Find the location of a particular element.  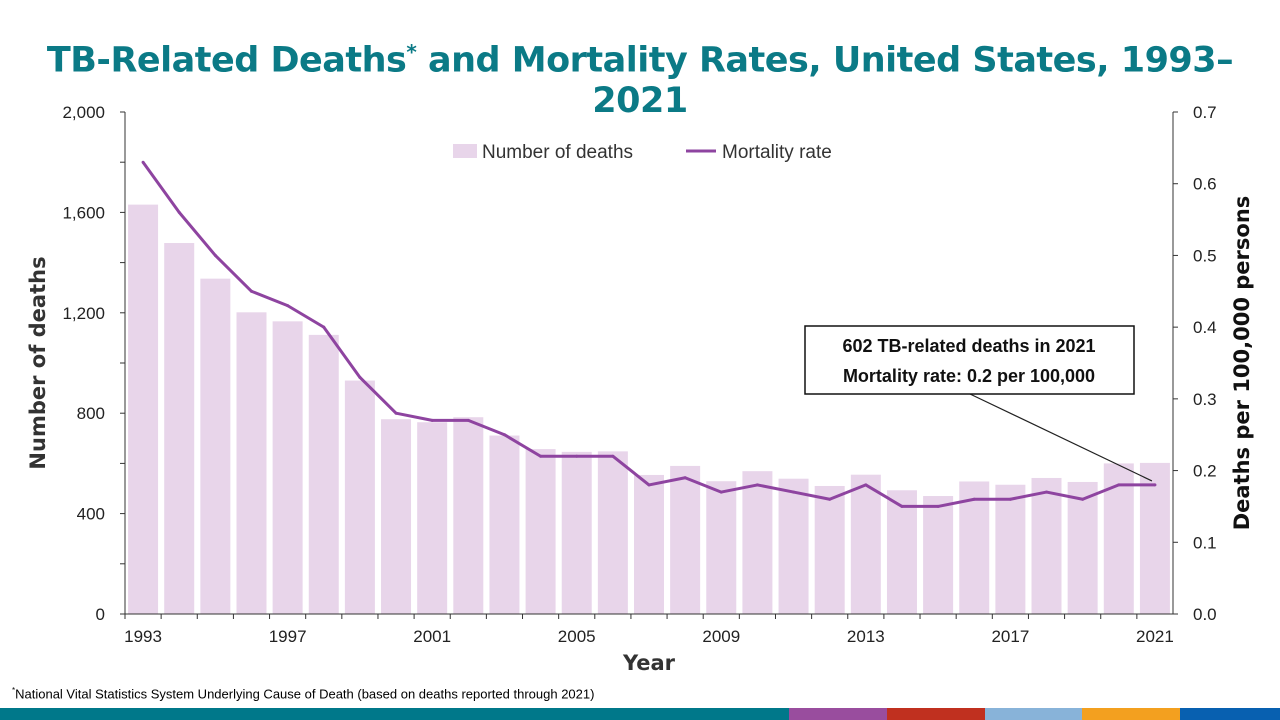

bar-2002 is located at coordinates (468, 515).